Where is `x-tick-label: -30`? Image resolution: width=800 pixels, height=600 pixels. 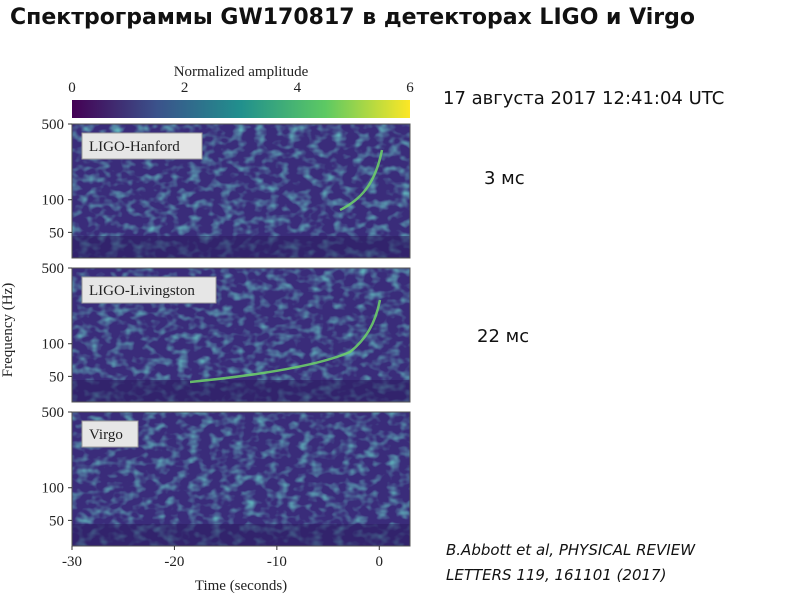 x-tick-label: -30 is located at coordinates (72, 562).